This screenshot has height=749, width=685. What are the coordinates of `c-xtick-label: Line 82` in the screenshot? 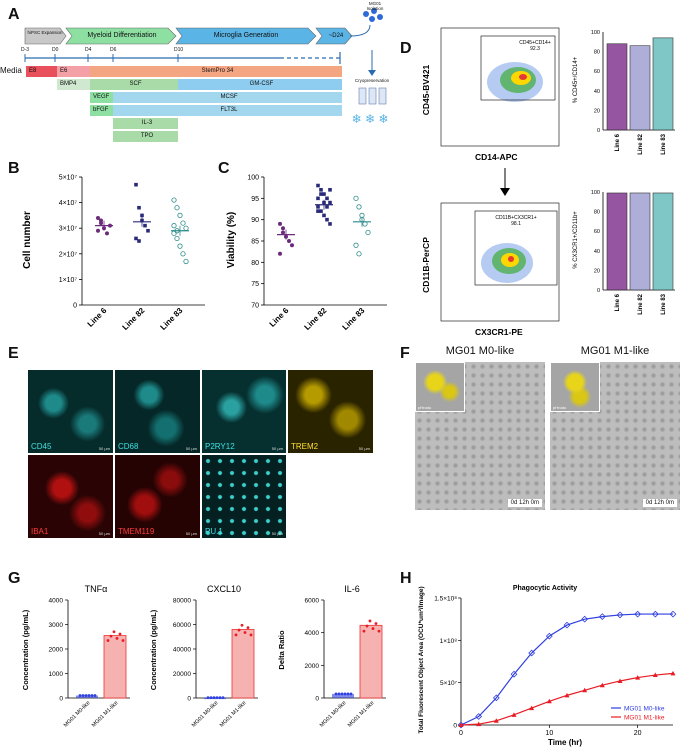 It's located at (316, 319).